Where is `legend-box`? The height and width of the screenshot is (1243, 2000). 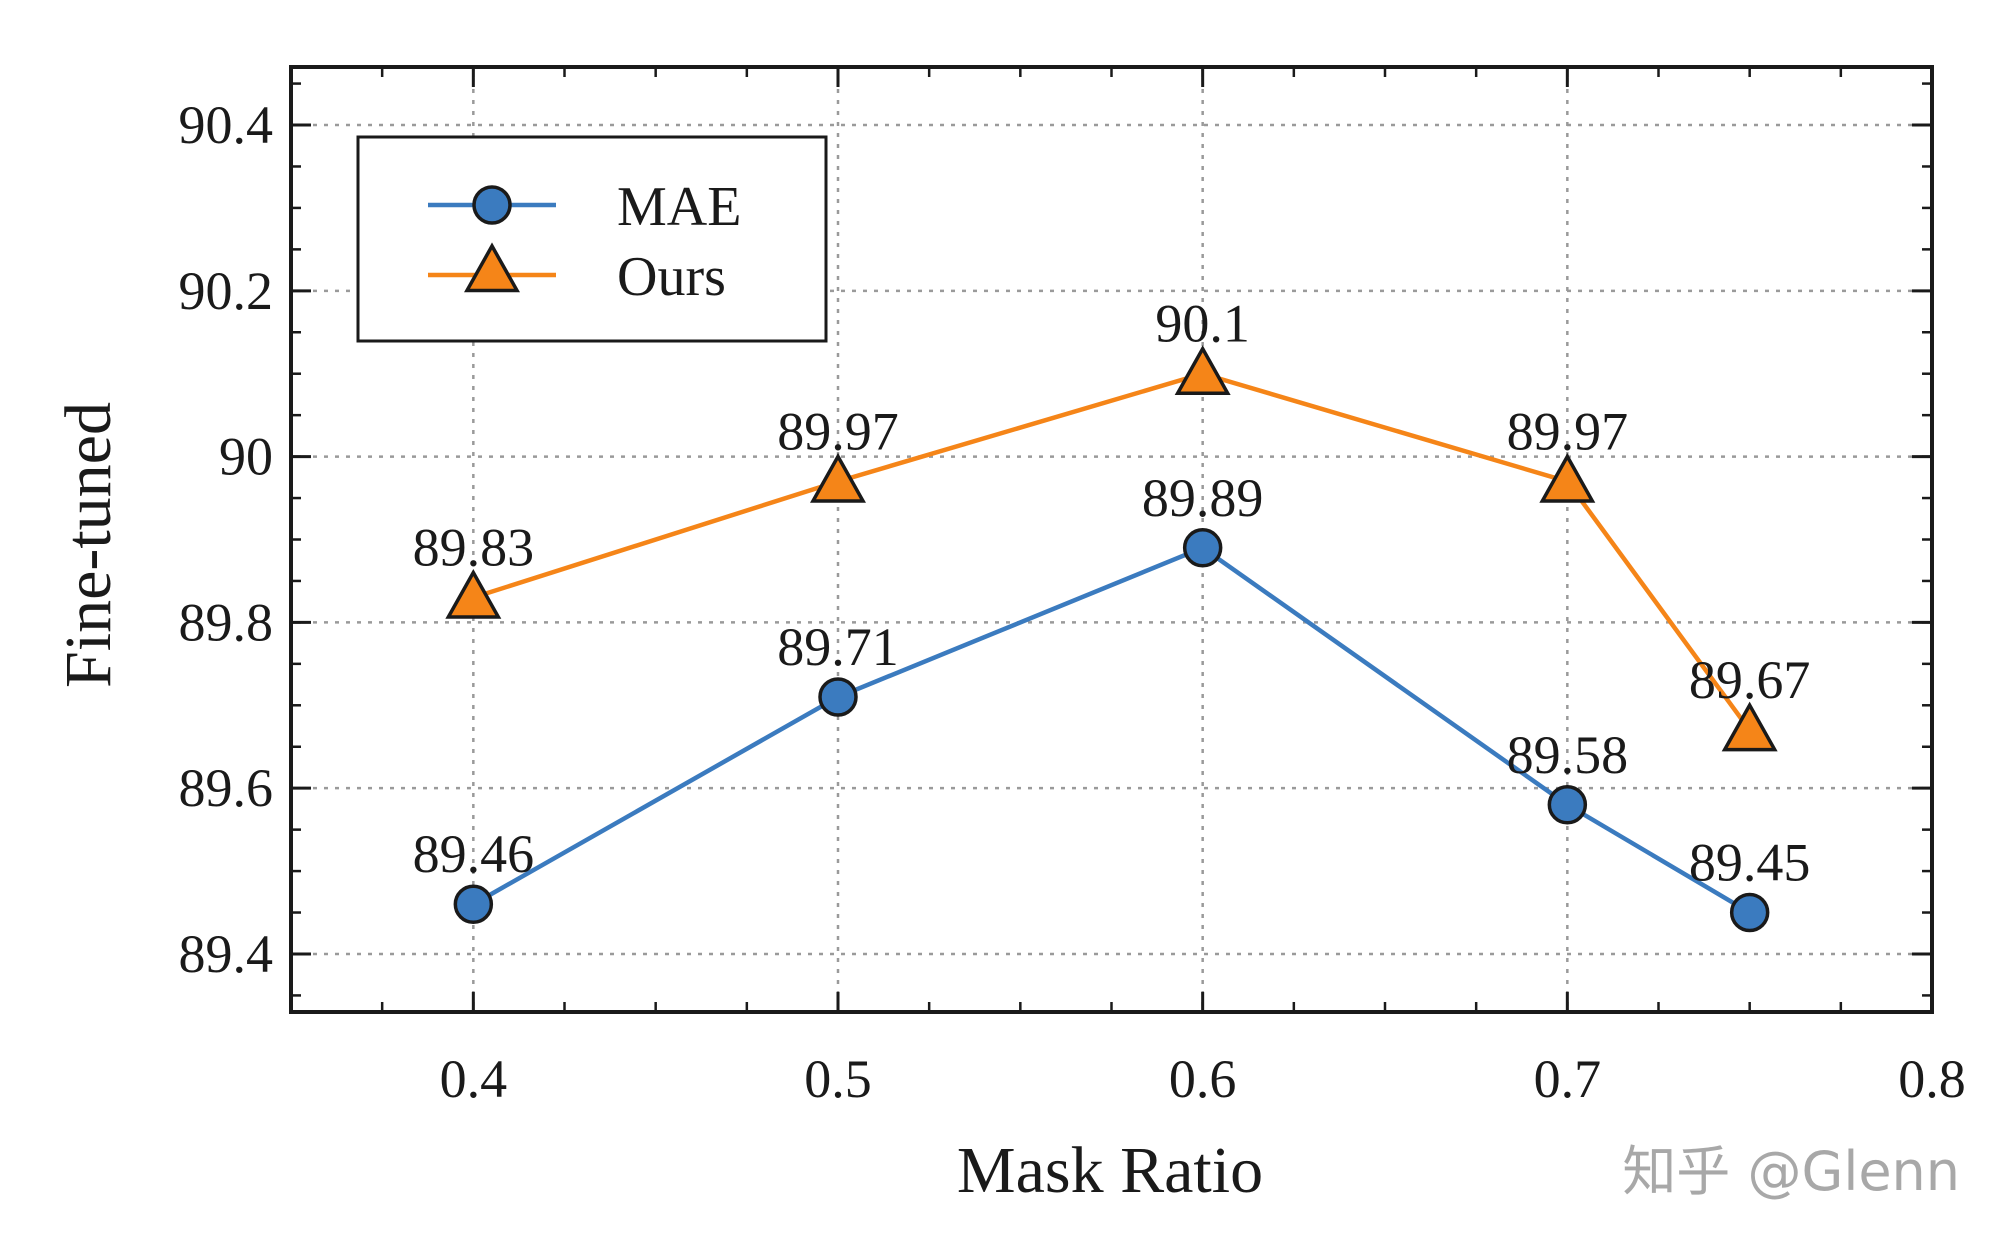 legend-box is located at coordinates (592, 239).